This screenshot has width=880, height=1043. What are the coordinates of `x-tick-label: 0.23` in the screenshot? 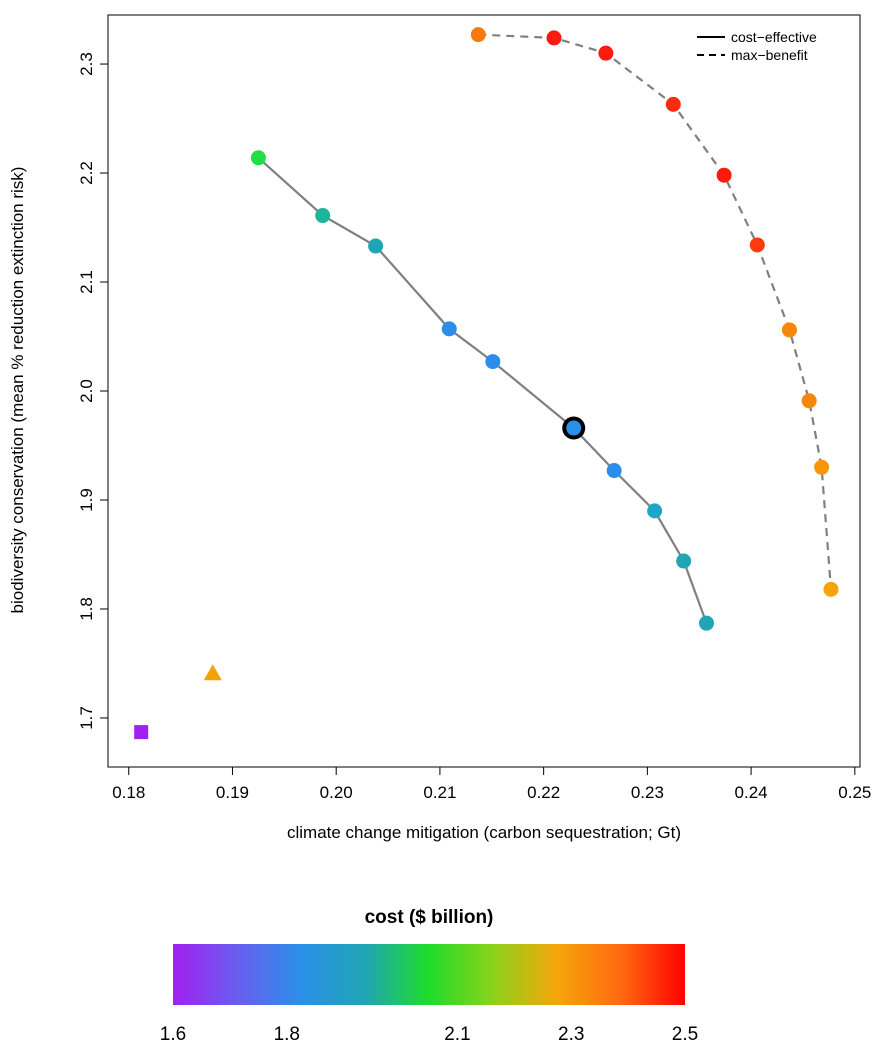 It's located at (647, 792).